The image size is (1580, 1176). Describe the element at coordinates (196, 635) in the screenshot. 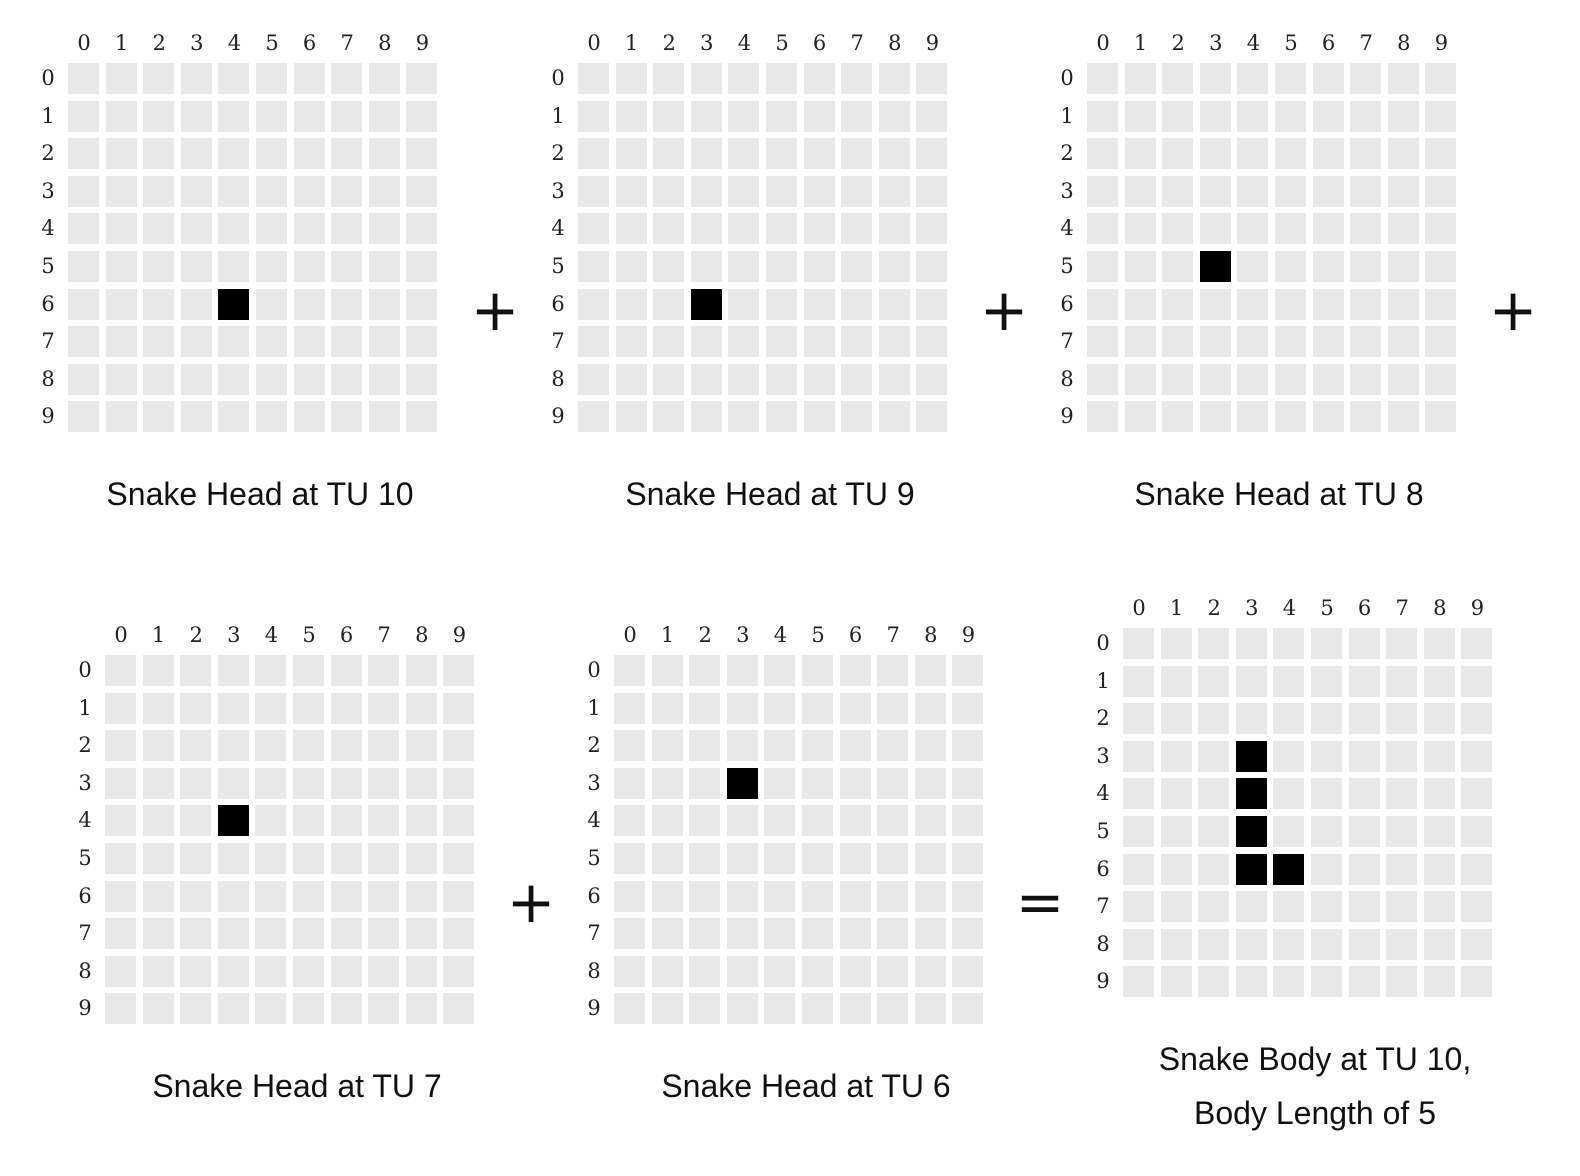

I see `column-label: 2` at that location.